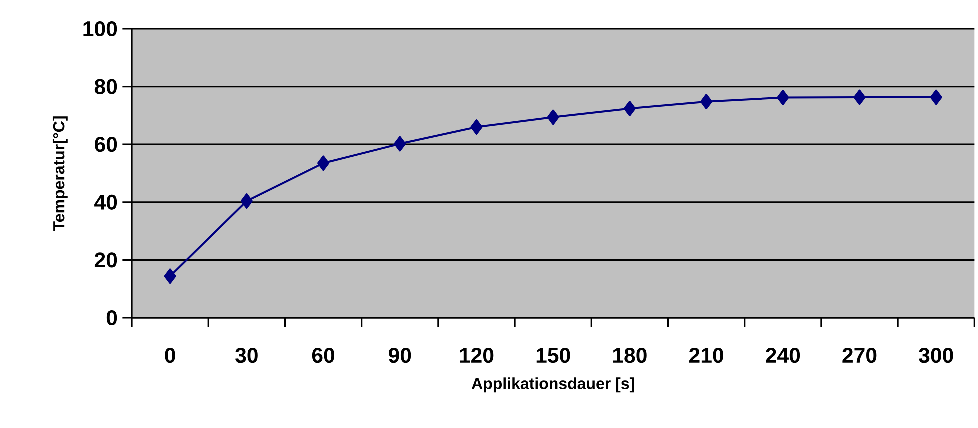  What do you see at coordinates (106, 260) in the screenshot?
I see `y-tick-label: 20` at bounding box center [106, 260].